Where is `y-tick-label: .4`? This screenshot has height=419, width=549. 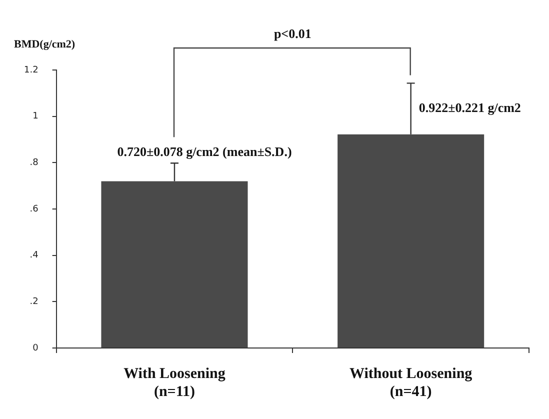 y-tick-label: .4 is located at coordinates (34, 255).